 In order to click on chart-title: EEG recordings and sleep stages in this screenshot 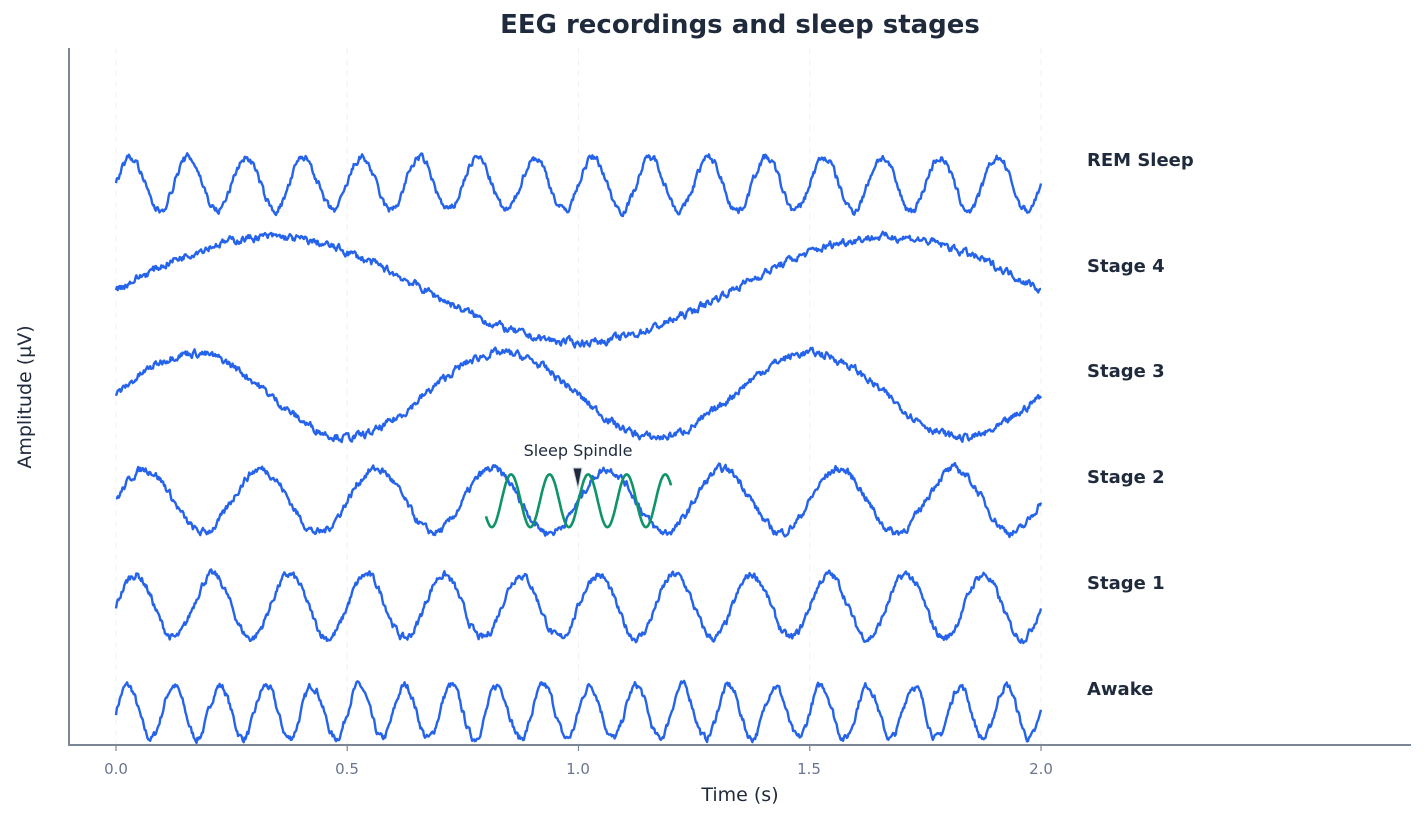, I will do `click(740, 25)`.